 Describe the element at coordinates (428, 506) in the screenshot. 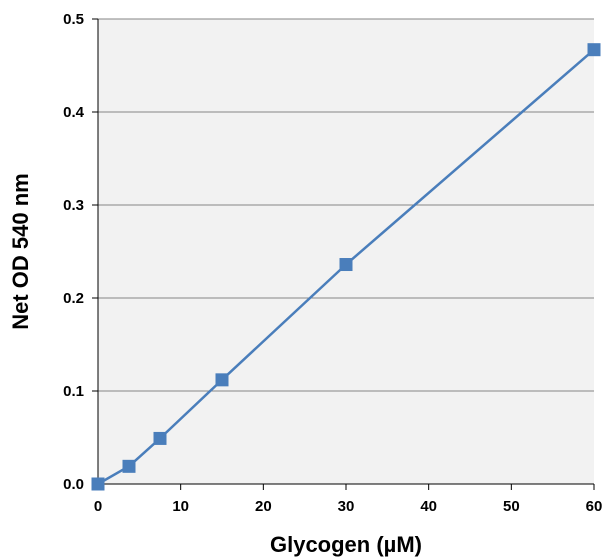

I see `x-tick-label: 40` at that location.